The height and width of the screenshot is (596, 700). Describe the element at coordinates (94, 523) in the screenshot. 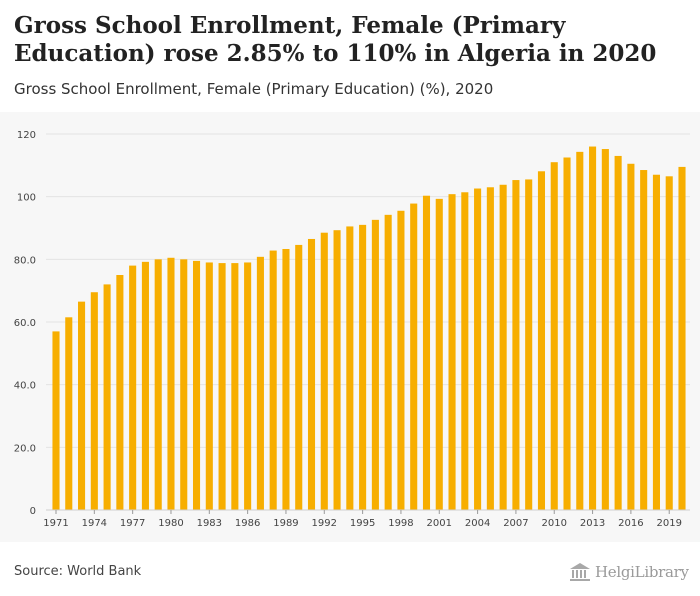

I see `x-tick-label: 1974` at that location.